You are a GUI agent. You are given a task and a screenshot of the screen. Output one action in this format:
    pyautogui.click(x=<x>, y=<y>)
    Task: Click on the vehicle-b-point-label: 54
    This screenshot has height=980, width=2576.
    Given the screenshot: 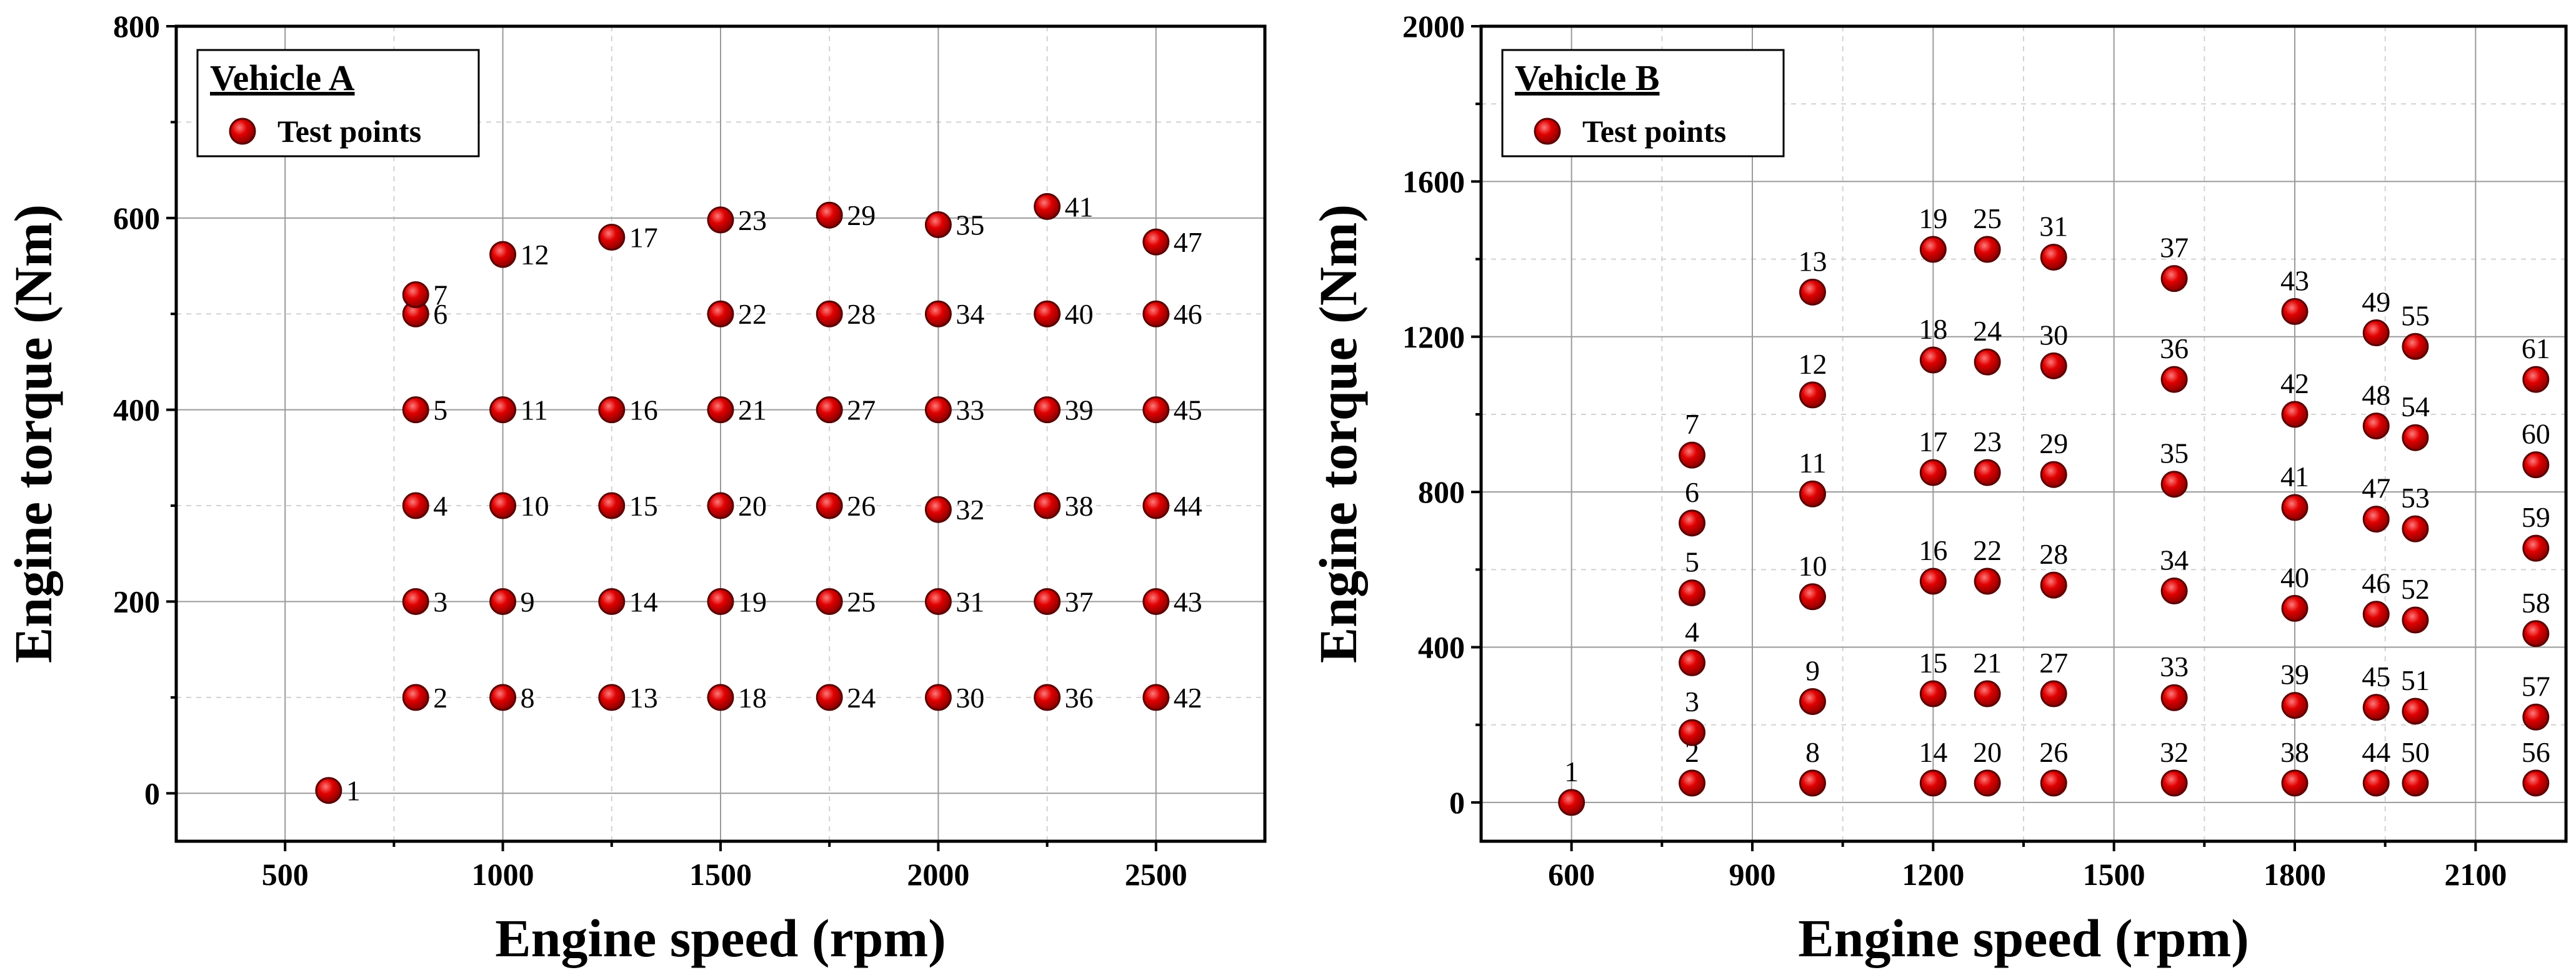 What is the action you would take?
    pyautogui.click(x=2415, y=407)
    